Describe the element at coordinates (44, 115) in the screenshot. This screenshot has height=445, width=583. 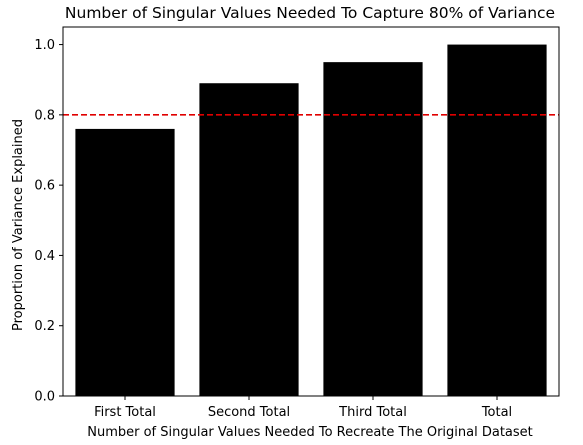
I see `y-tick-label-5: 0.8` at that location.